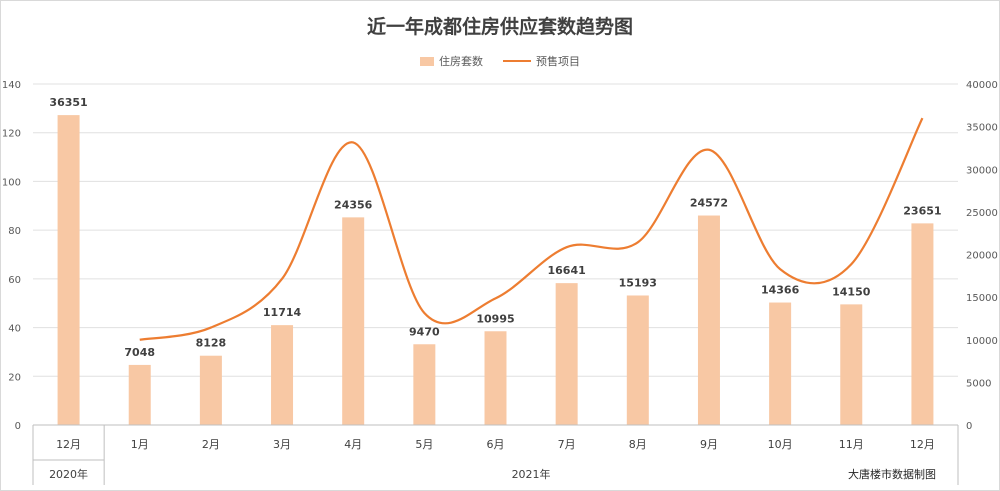  What do you see at coordinates (517, 61) in the screenshot?
I see `legend-swatch-line` at bounding box center [517, 61].